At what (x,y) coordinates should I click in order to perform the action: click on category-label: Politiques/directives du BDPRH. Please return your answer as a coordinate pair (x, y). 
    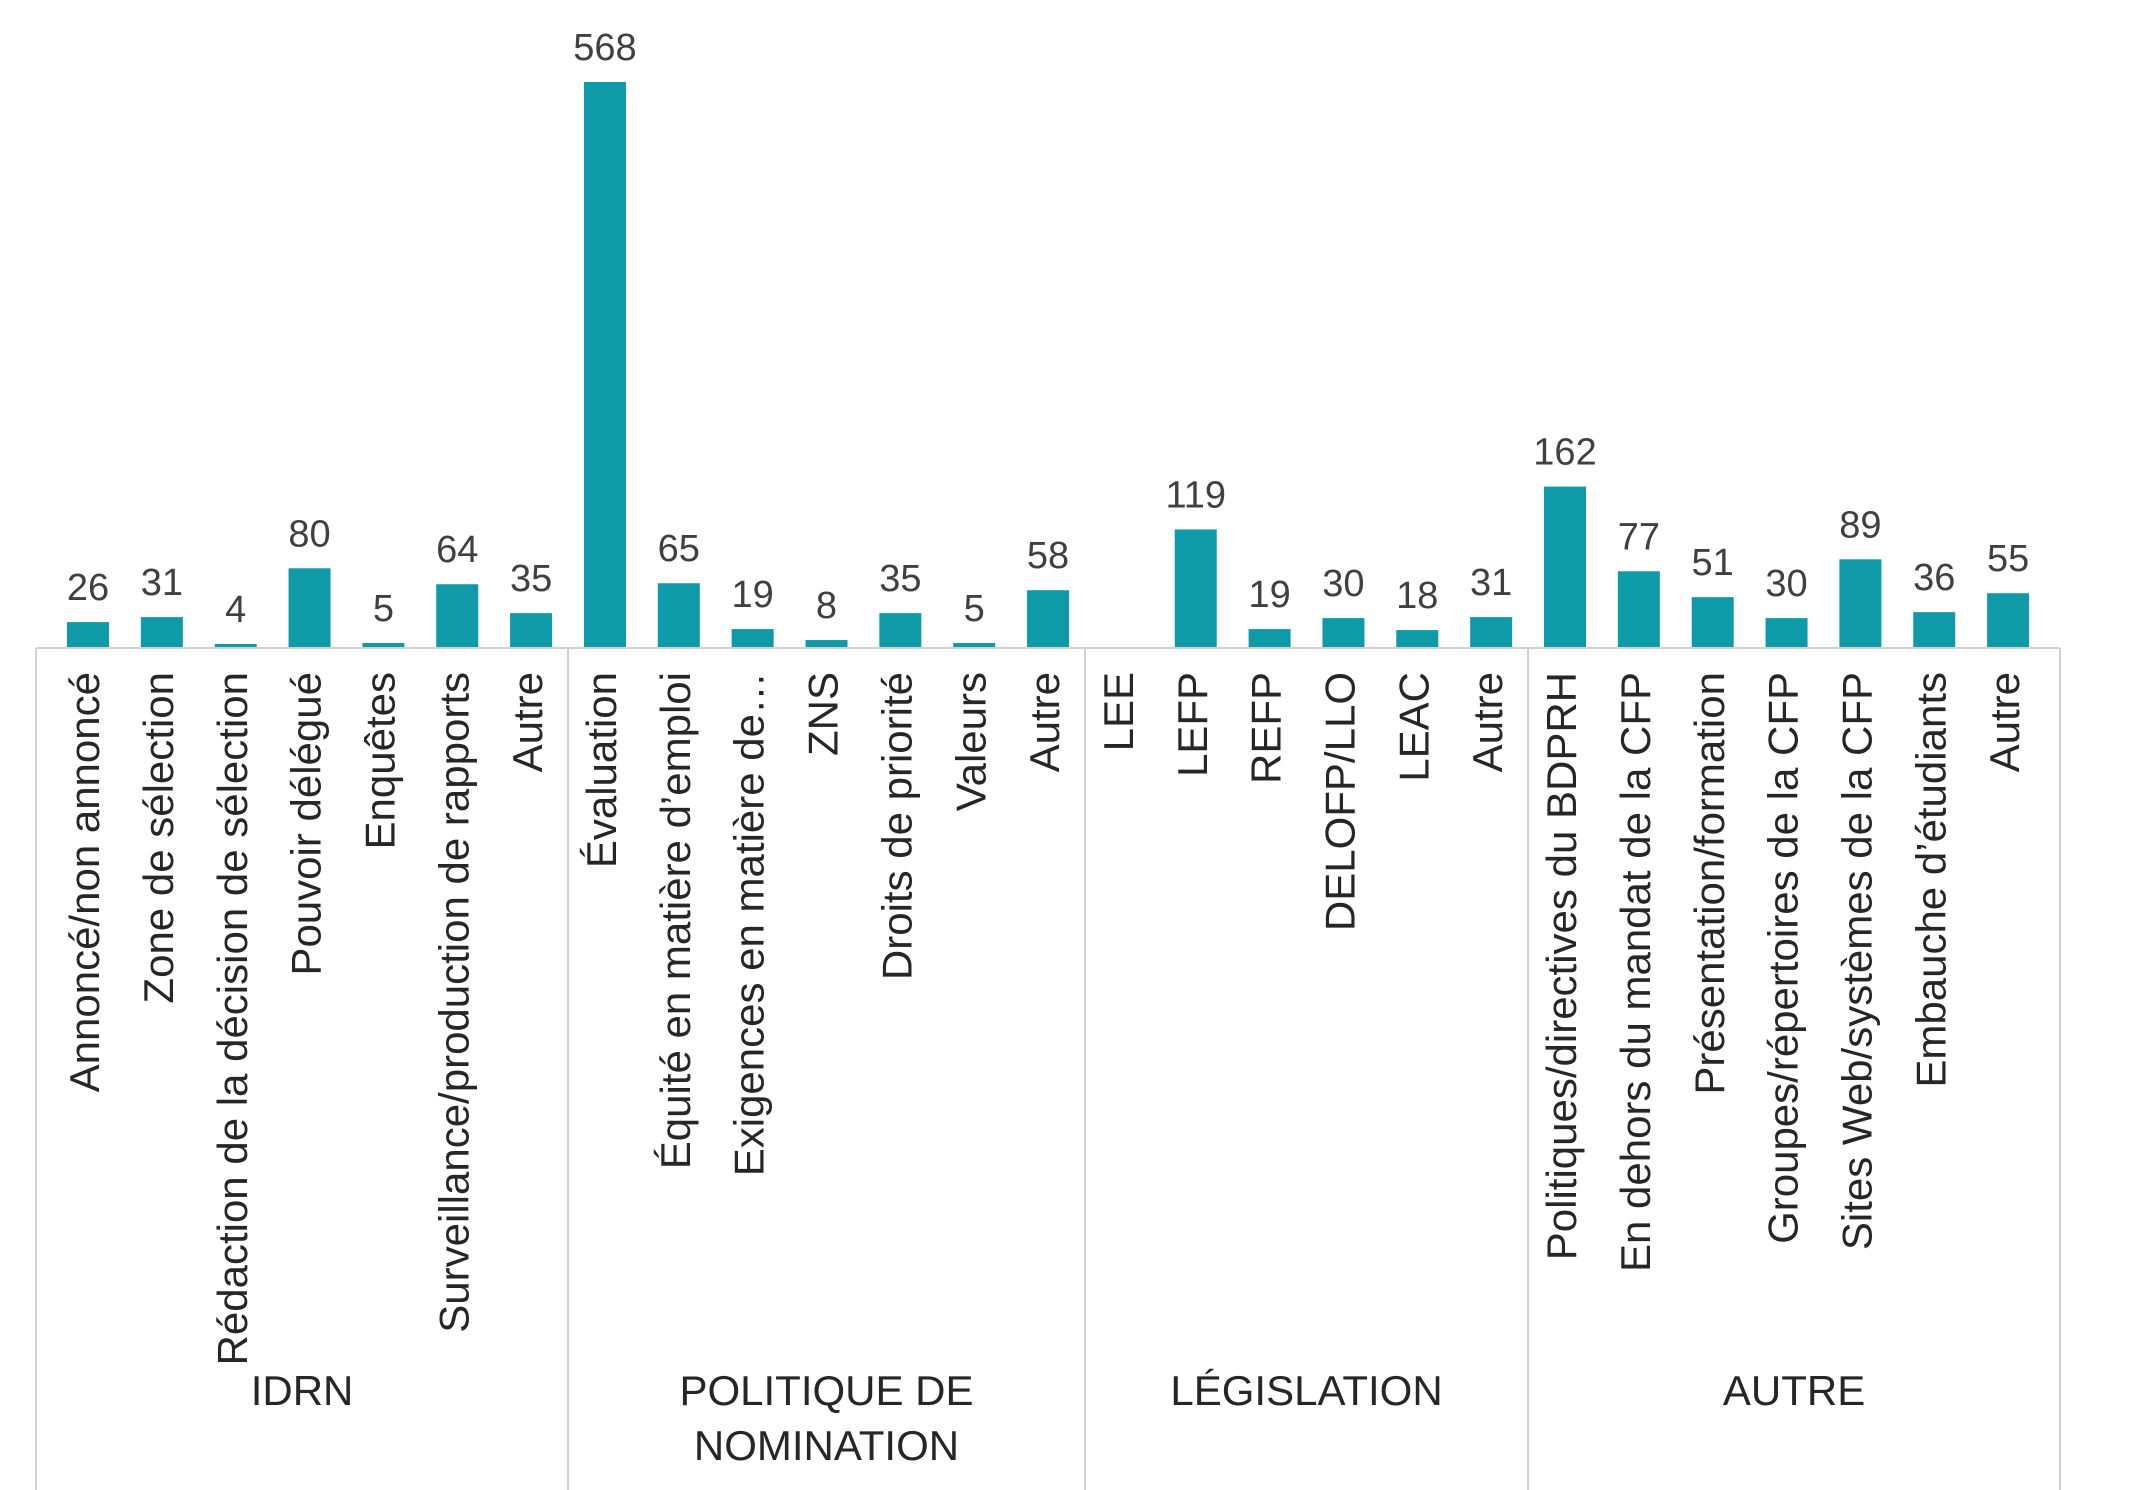
    Looking at the image, I should click on (1561, 966).